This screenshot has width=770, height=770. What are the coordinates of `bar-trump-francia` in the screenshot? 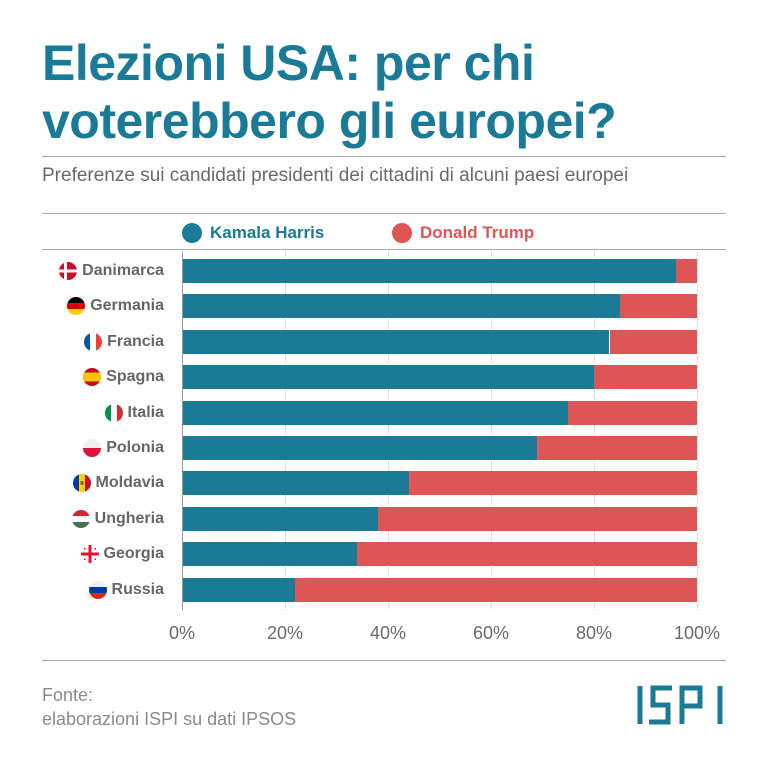 It's located at (653, 341).